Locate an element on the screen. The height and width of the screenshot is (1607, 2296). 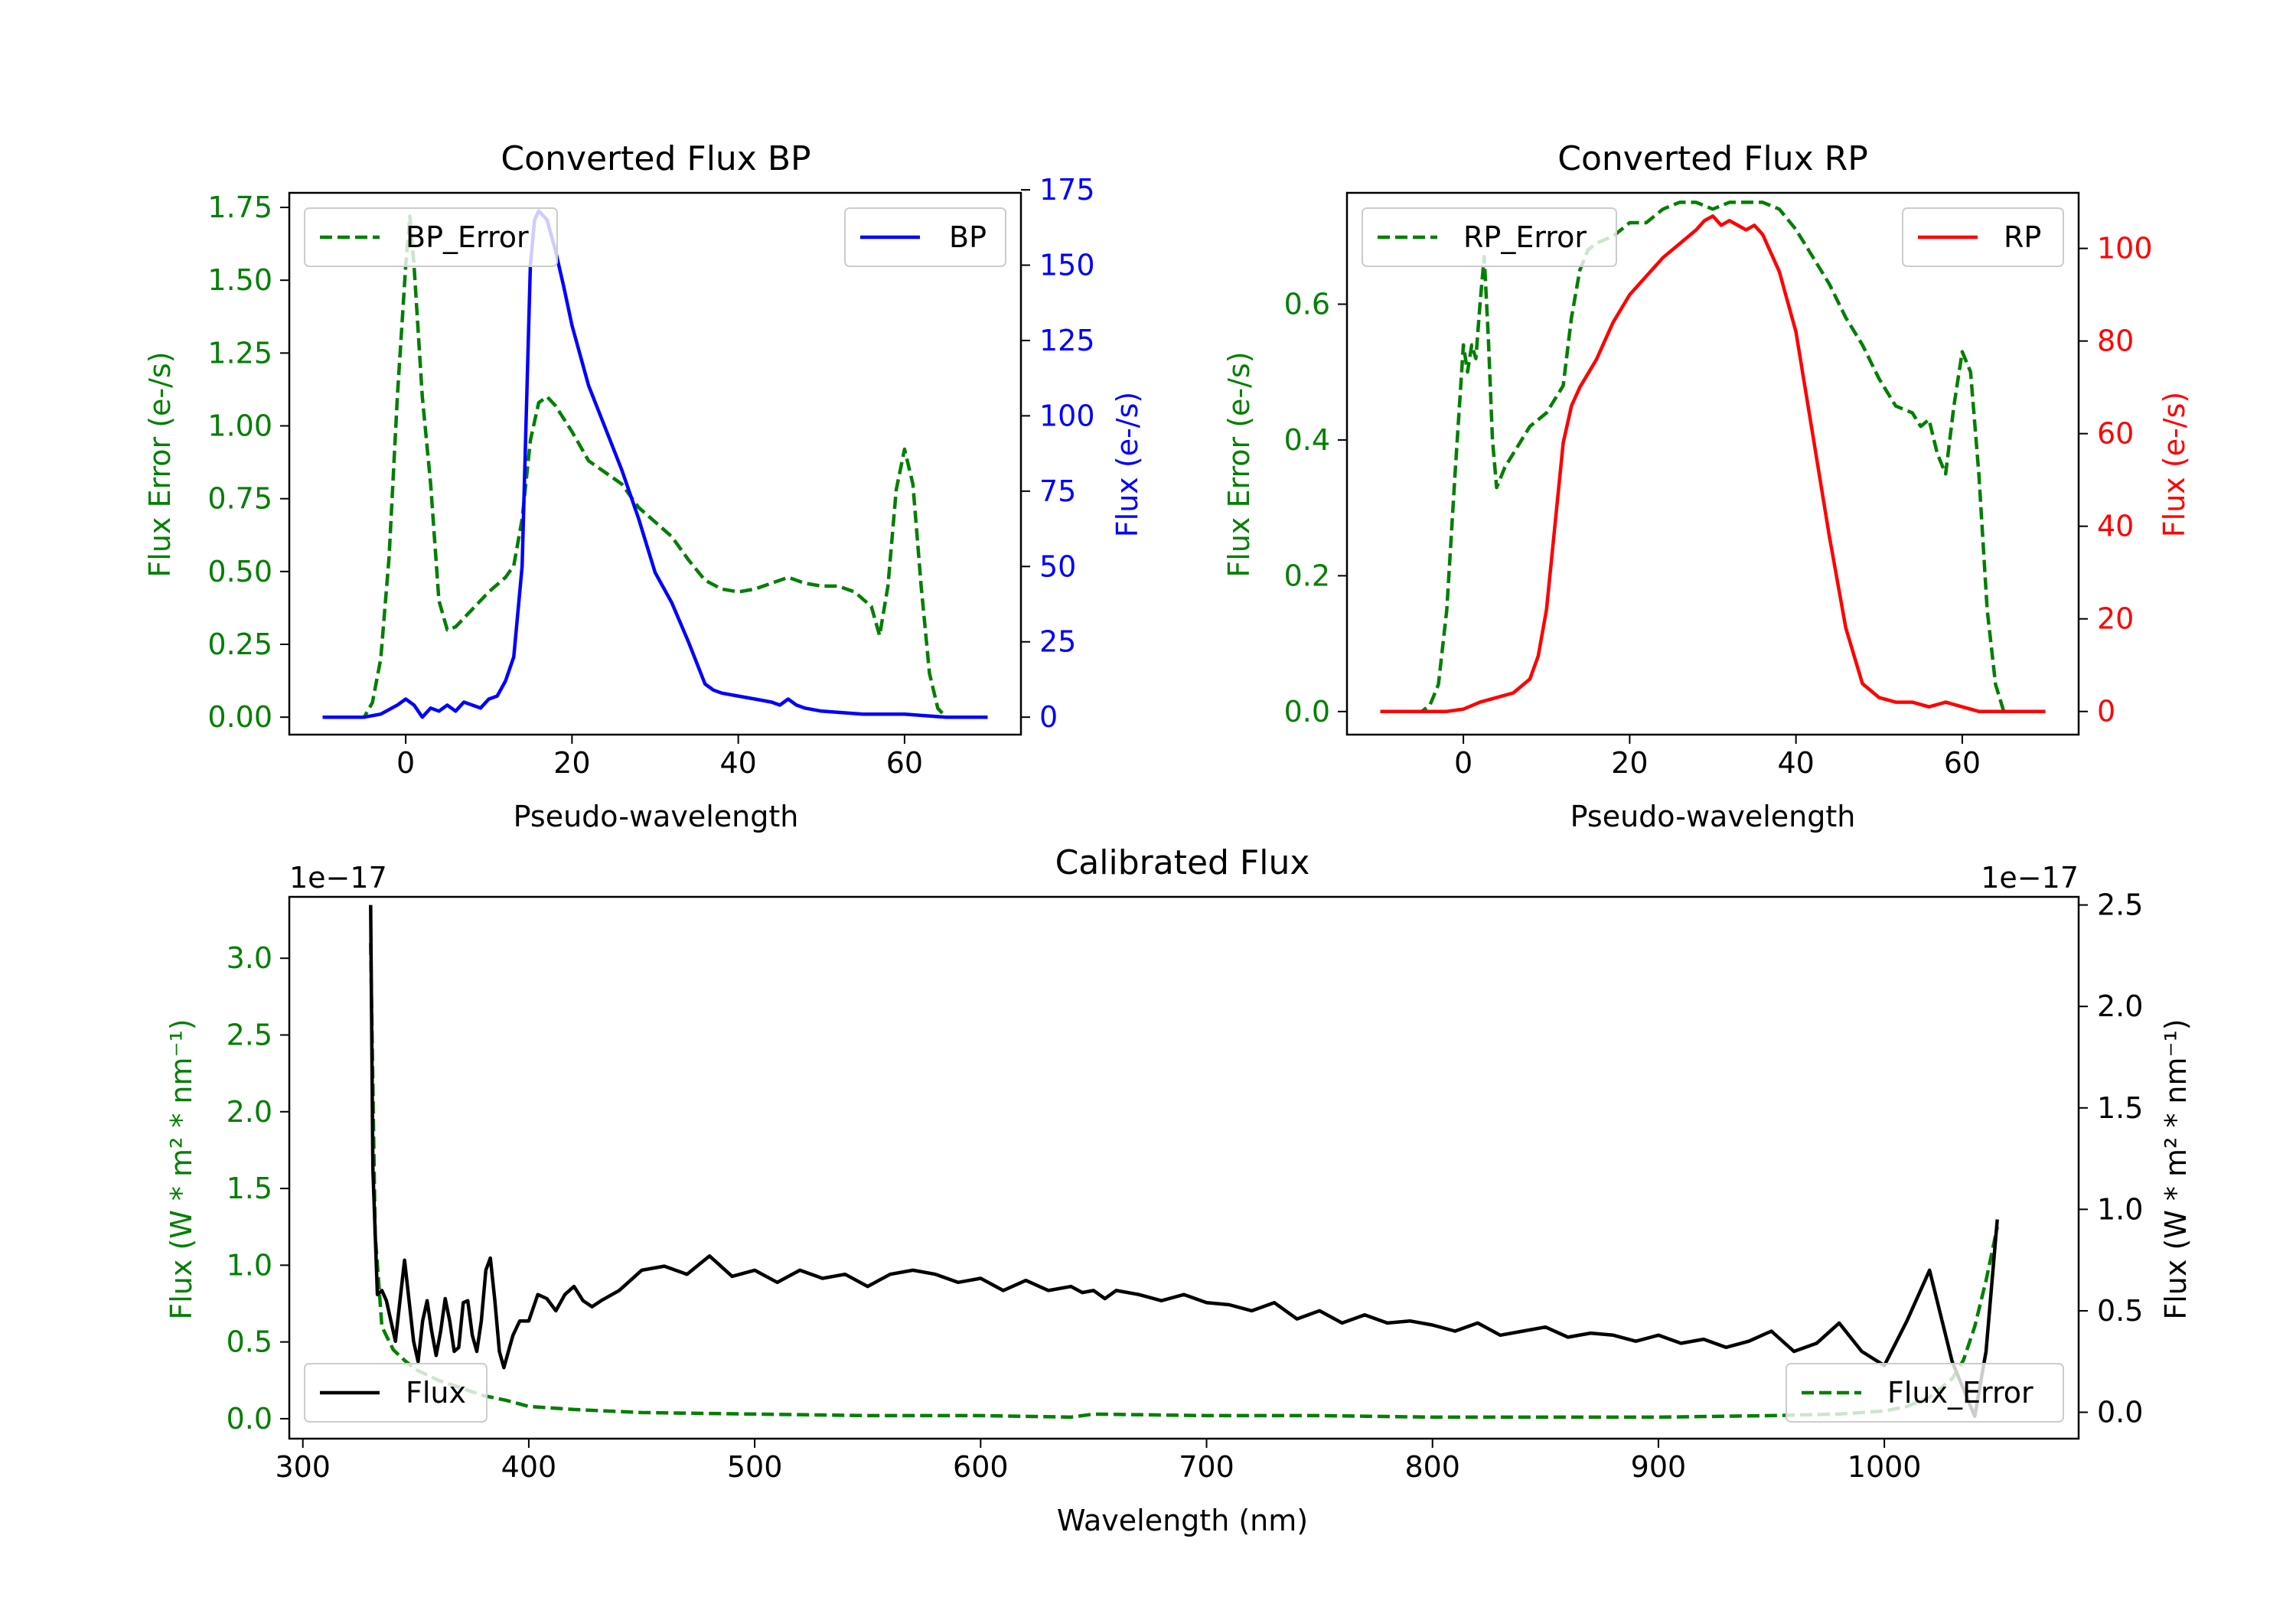
chart-rp-ytick-right-label: 40 is located at coordinates (2115, 526).